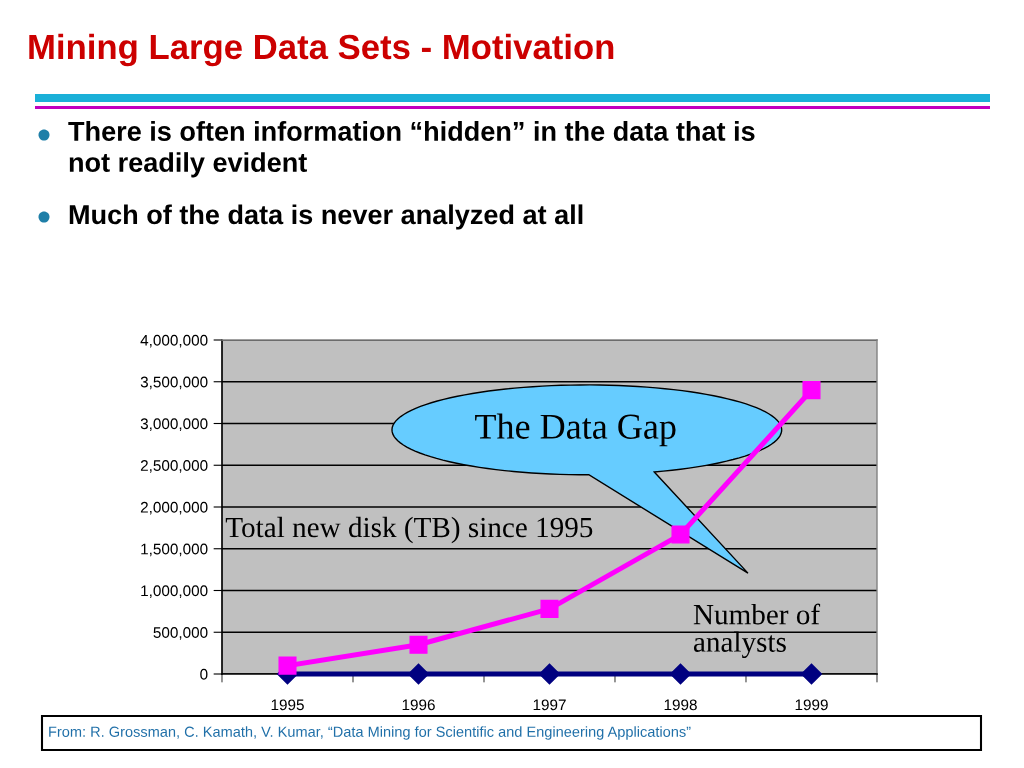 This screenshot has width=1024, height=768. I want to click on series-label: Number of analysts, so click(757, 630).